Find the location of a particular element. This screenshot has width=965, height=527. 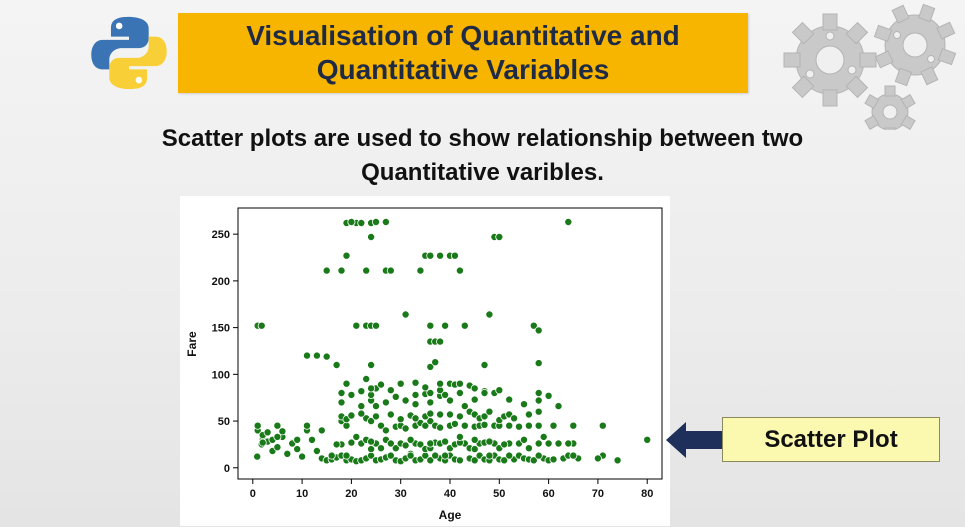

y-tick-label: 100 is located at coordinates (221, 375).